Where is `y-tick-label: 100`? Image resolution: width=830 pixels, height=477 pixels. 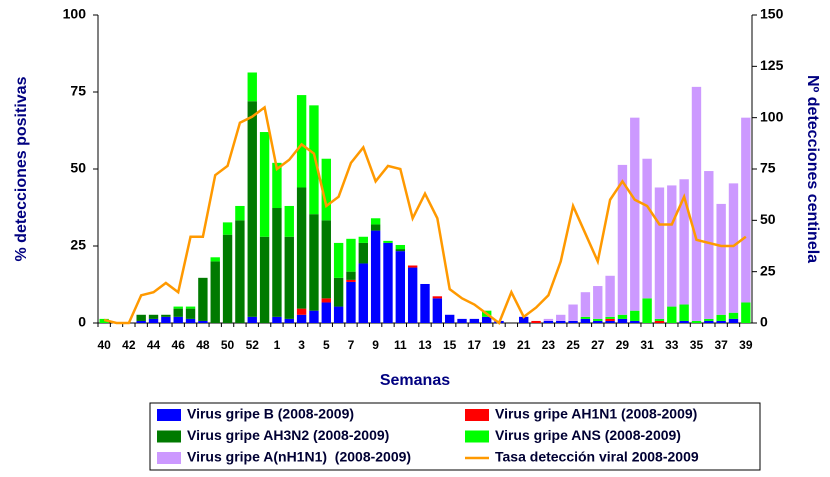
y-tick-label: 100 is located at coordinates (75, 14).